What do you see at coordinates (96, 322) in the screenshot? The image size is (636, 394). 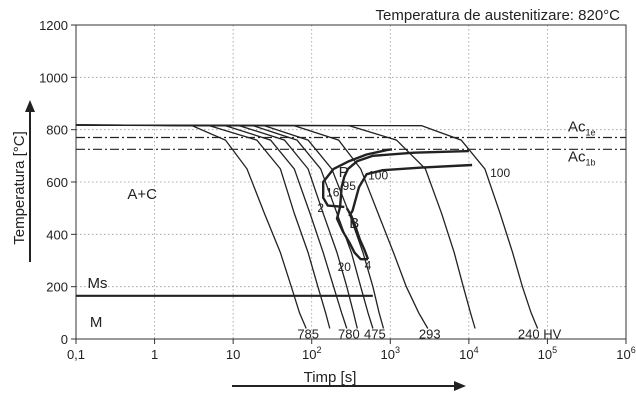 I see `region-label: M` at bounding box center [96, 322].